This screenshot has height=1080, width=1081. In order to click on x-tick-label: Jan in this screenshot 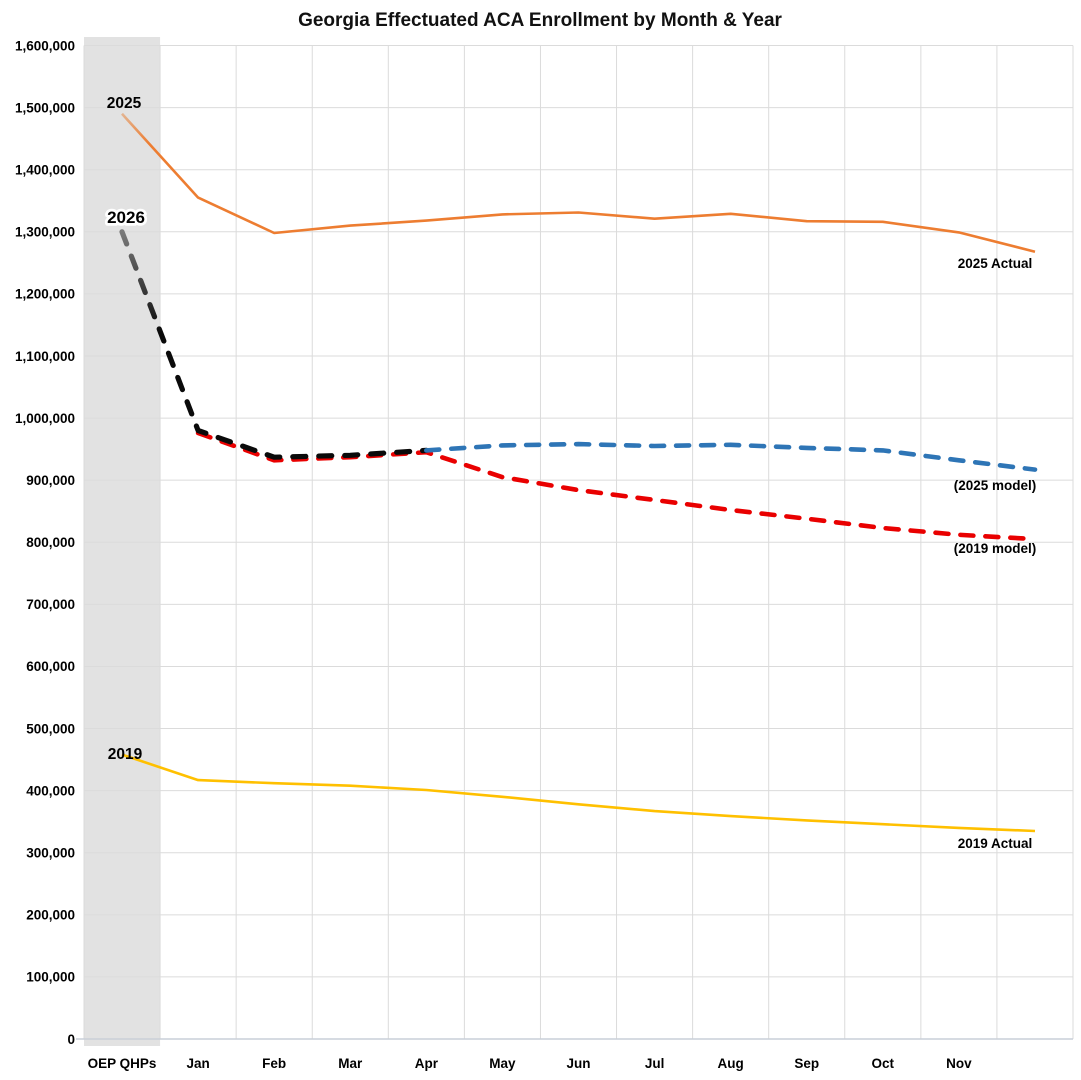, I will do `click(197, 1063)`.